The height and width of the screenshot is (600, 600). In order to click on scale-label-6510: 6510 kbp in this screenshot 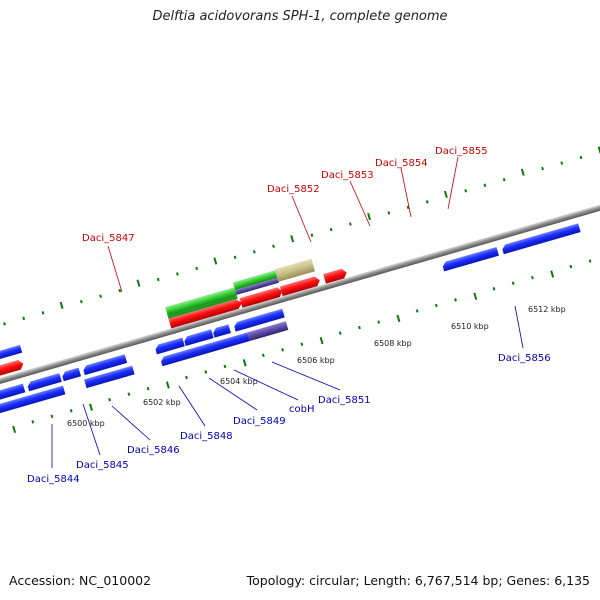, I will do `click(470, 326)`.